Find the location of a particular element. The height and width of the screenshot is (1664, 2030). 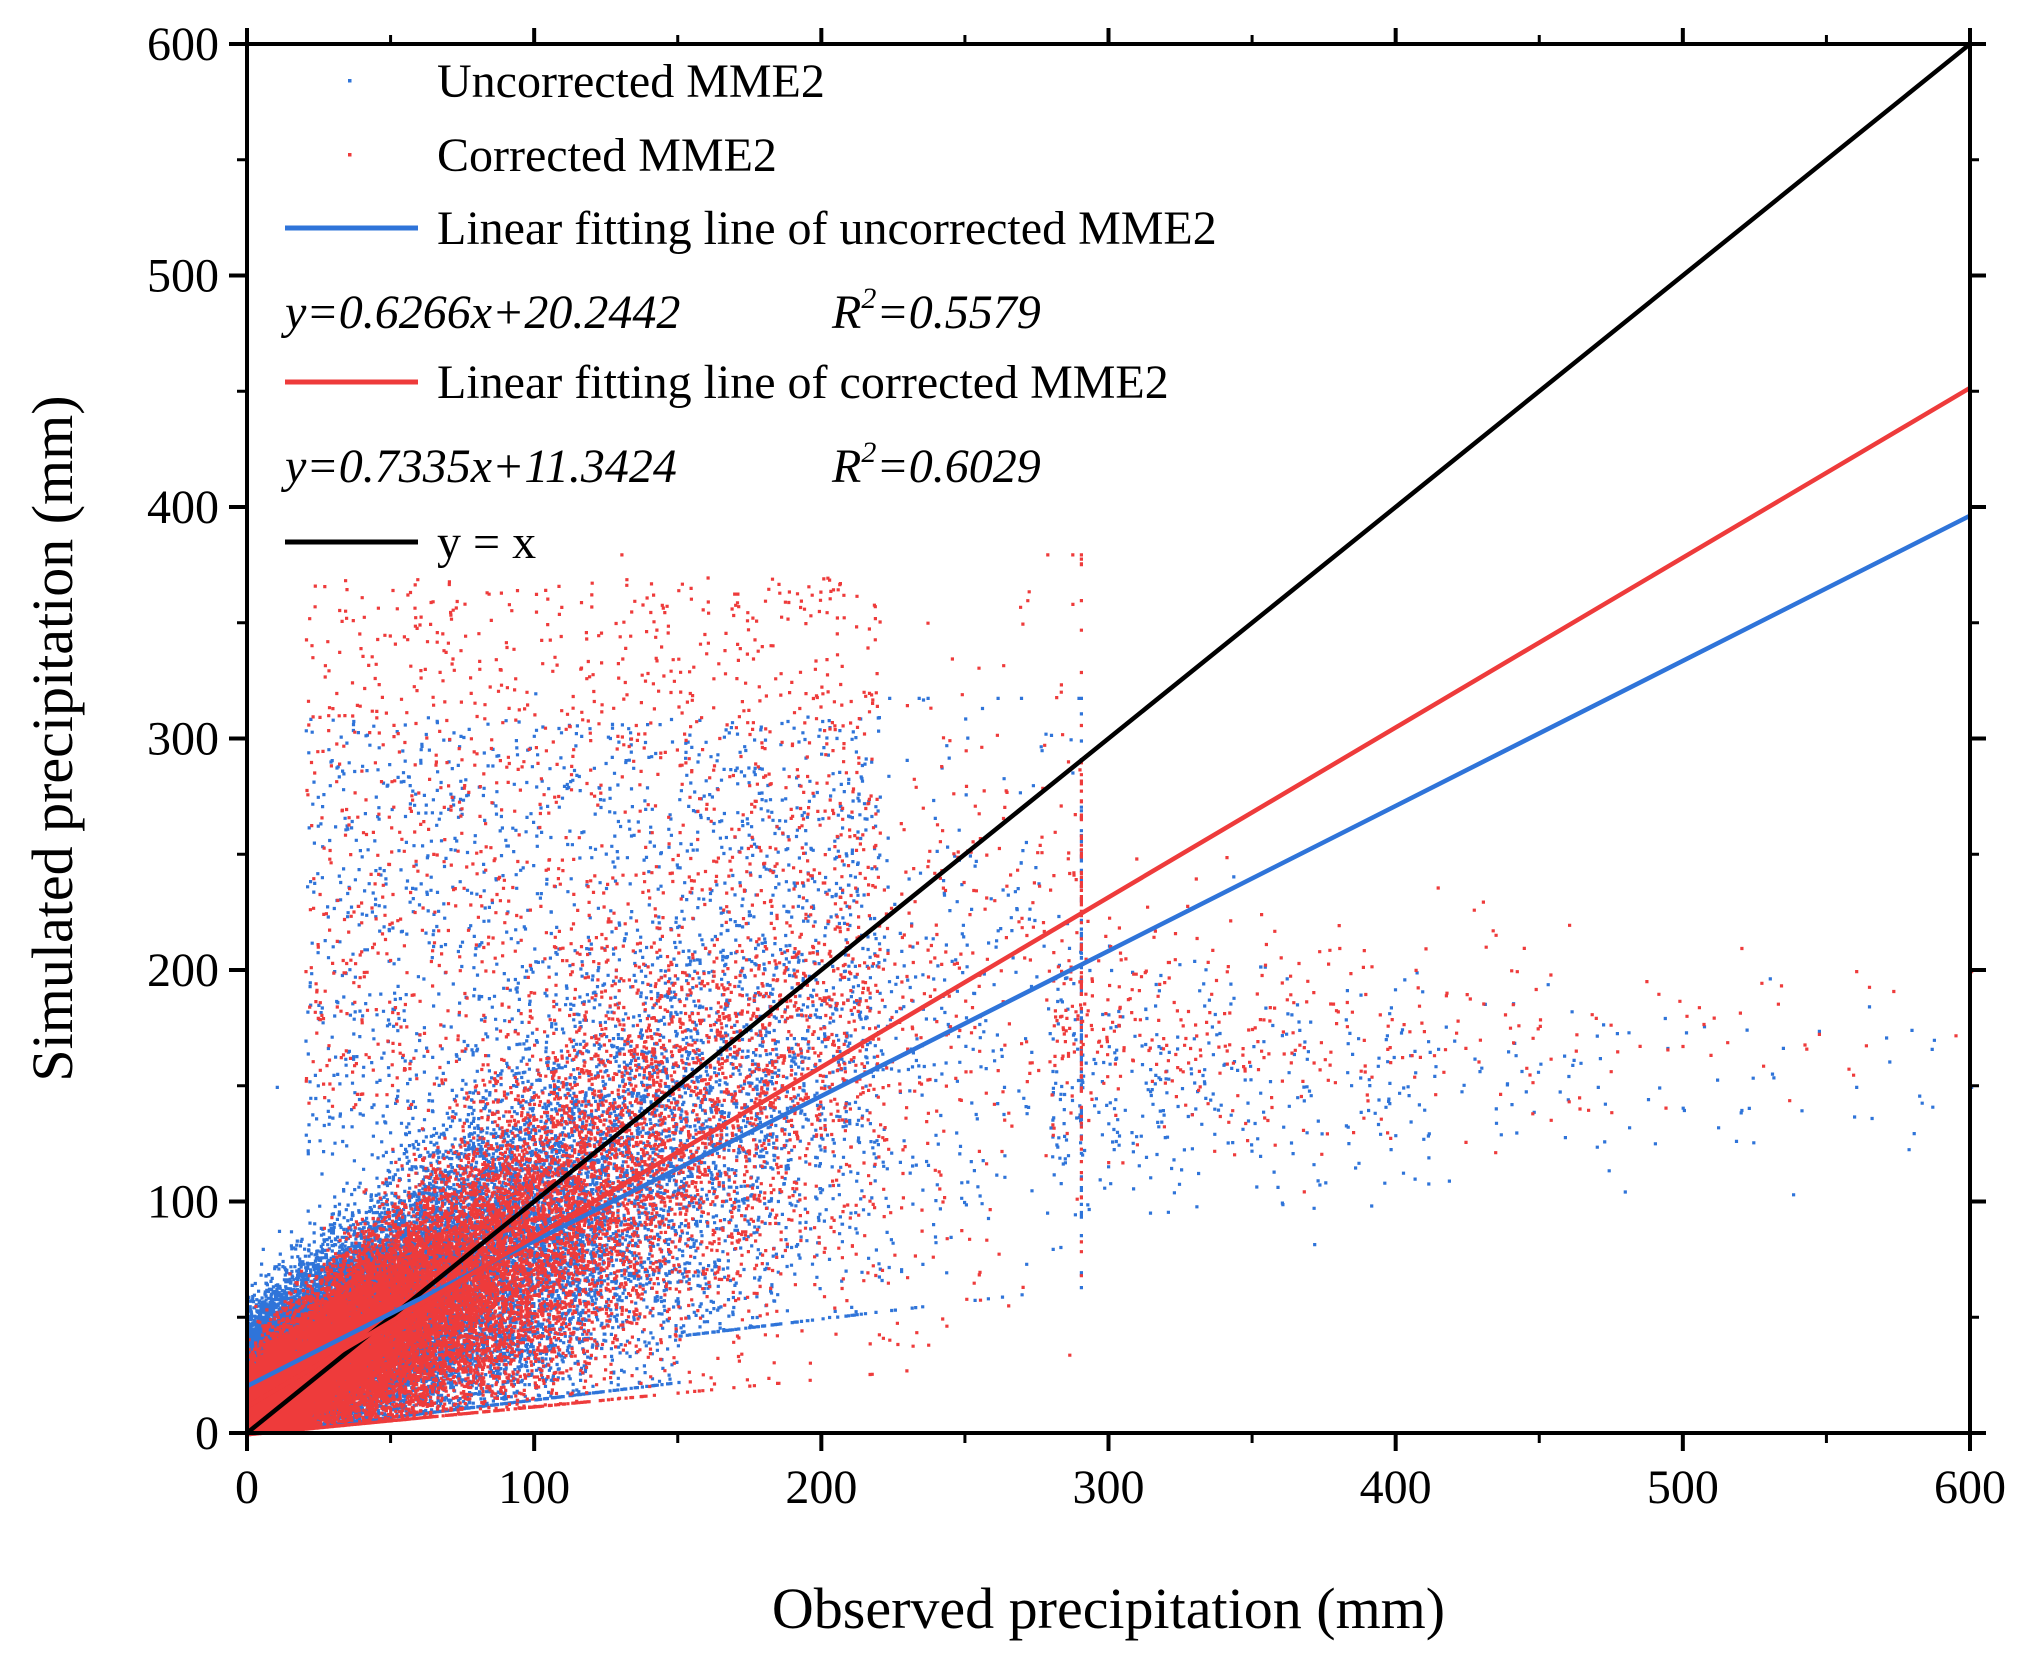

x-tick-label: 200 is located at coordinates (821, 1487).